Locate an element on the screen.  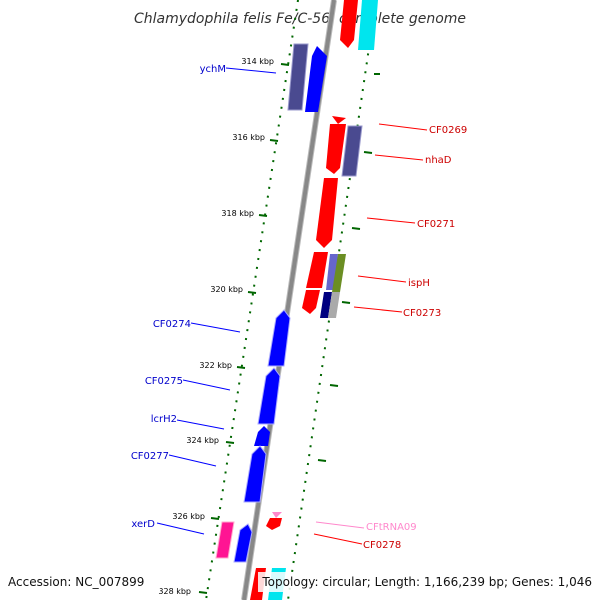
tick-label: 318 kbp is located at coordinates (237, 213).